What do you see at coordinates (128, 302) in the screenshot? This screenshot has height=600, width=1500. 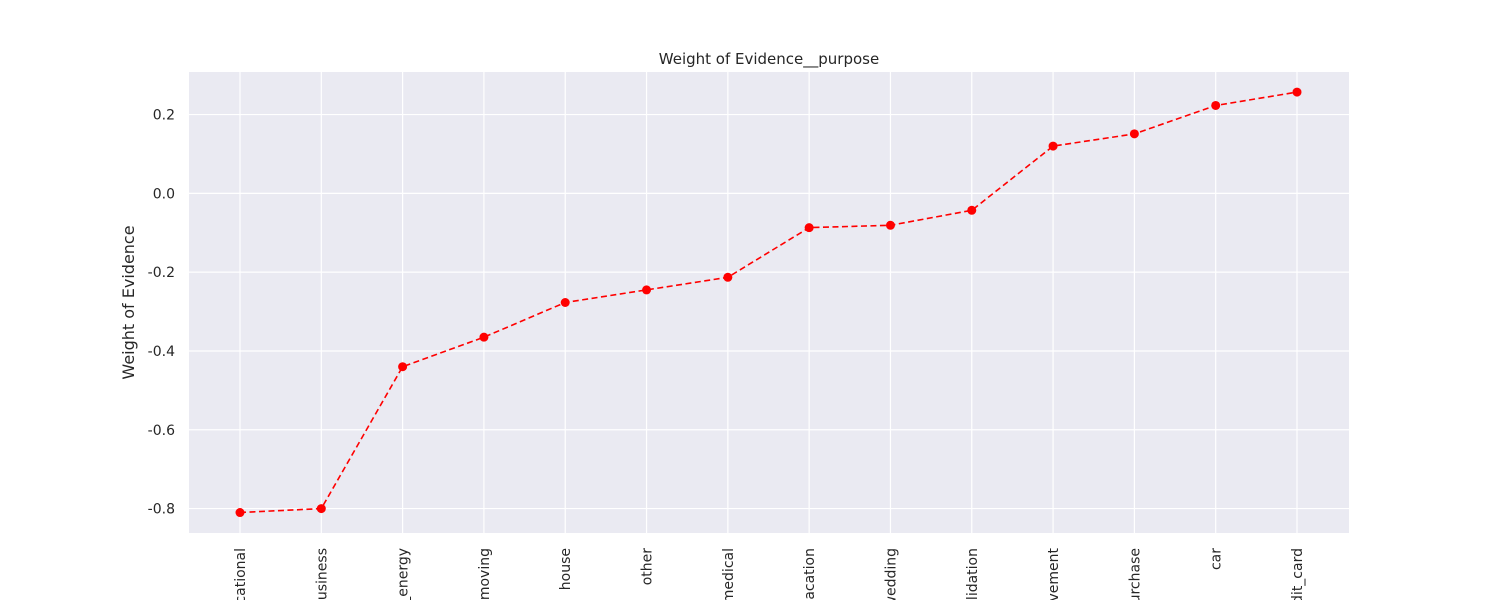 I see `y-axis-label: Weight of Evidence` at bounding box center [128, 302].